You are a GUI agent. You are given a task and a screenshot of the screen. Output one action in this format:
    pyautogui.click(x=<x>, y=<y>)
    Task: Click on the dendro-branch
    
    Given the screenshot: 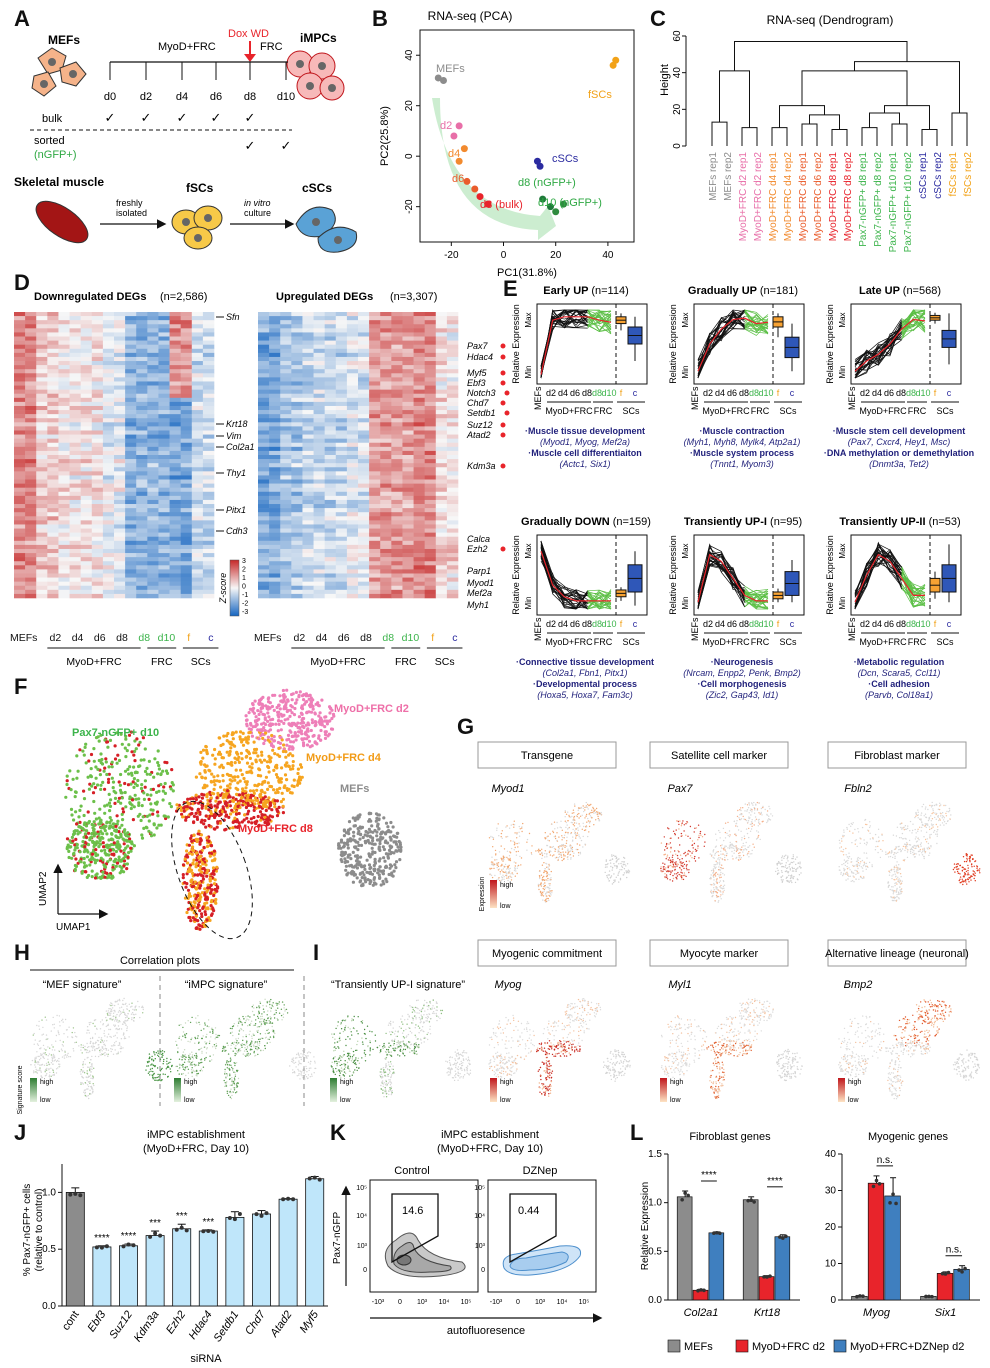 What is the action you would take?
    pyautogui.click(x=959, y=129)
    